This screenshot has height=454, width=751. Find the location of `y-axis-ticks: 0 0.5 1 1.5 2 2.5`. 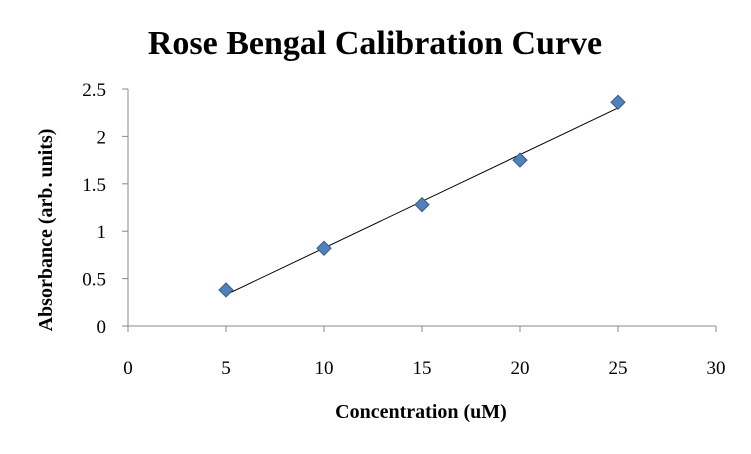

y-axis-ticks: 0 0.5 1 1.5 2 2.5 is located at coordinates (105, 209).